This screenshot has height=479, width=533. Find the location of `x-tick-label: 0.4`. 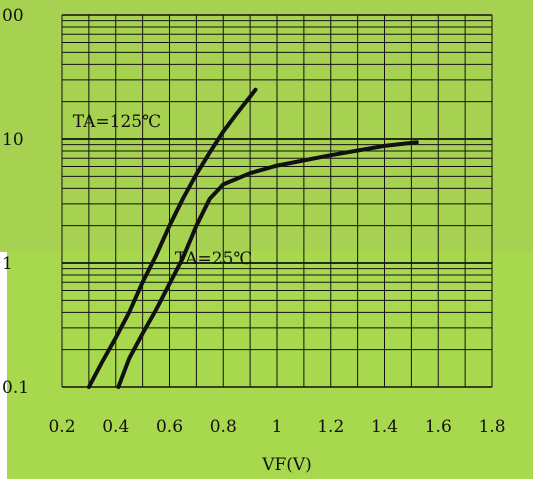

x-tick-label: 0.4 is located at coordinates (115, 427).